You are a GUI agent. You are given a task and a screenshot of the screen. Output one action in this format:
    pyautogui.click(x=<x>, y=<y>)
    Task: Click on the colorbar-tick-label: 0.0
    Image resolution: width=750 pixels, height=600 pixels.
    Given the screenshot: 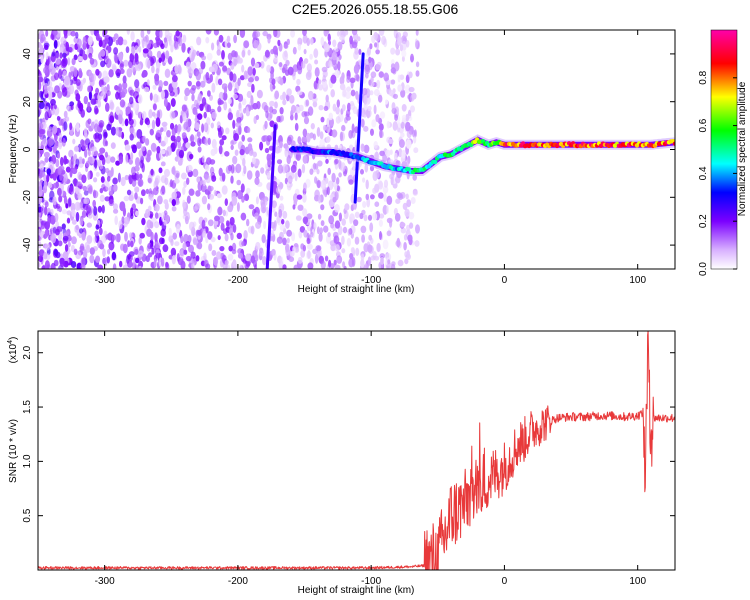 What is the action you would take?
    pyautogui.click(x=703, y=269)
    